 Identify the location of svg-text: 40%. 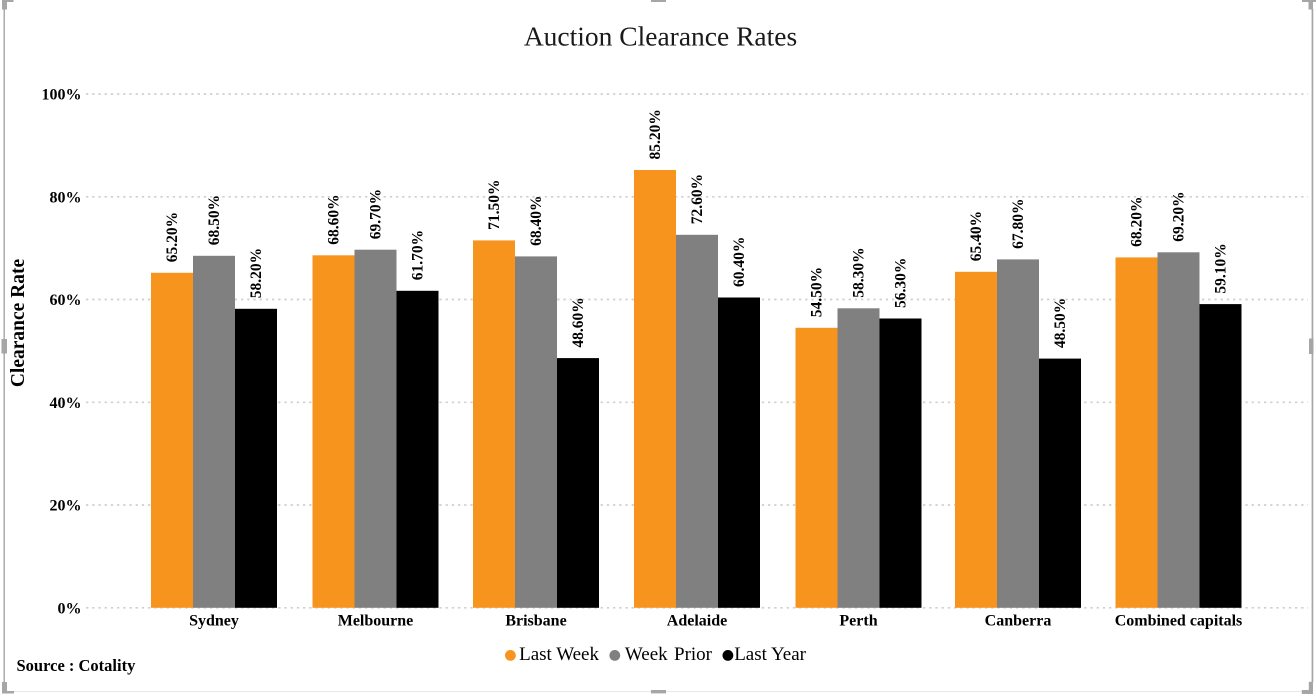
(66, 403).